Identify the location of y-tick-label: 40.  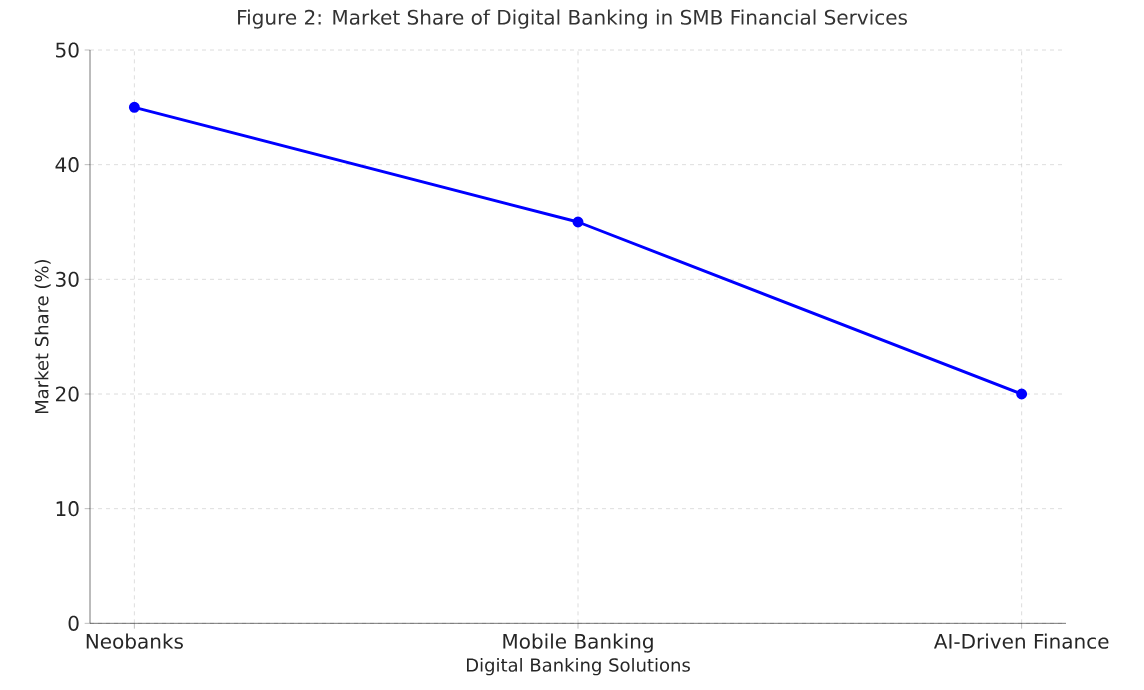
(67, 165).